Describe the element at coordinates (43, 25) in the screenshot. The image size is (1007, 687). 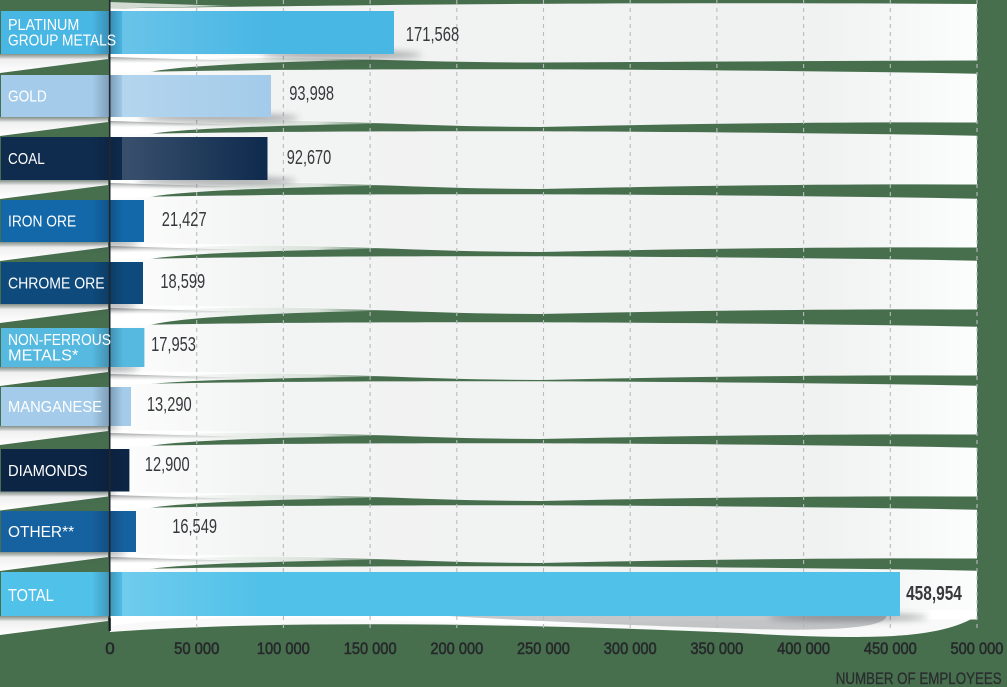
I see `svg-text: PLATINUM` at that location.